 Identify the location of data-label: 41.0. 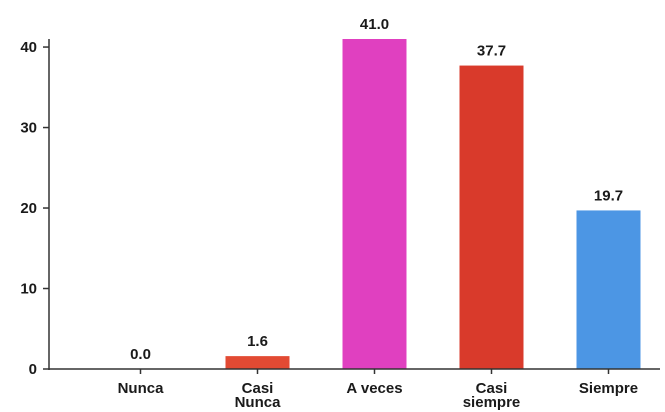
(374, 24).